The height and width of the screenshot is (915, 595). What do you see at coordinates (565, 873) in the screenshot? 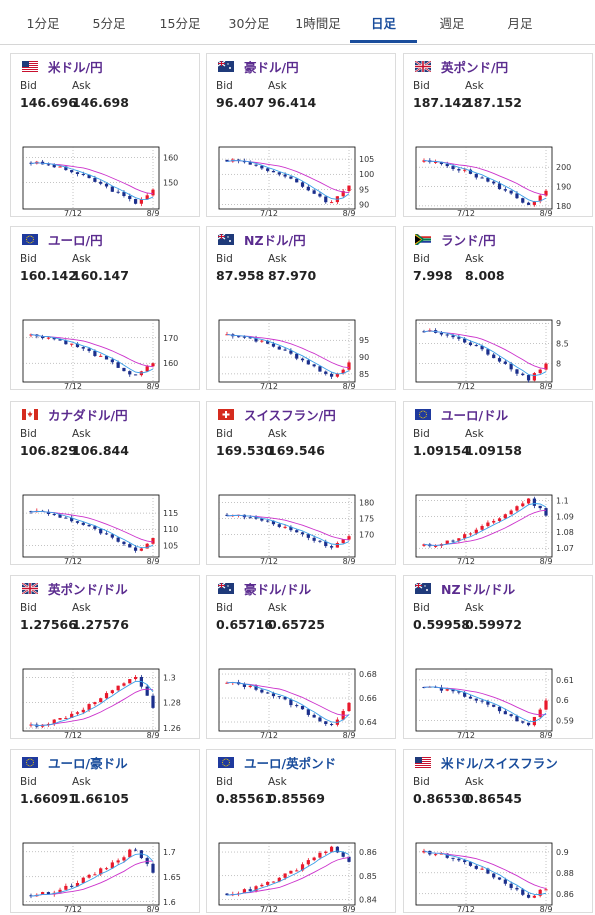
I see `y-tick-label: 0.88` at bounding box center [565, 873].